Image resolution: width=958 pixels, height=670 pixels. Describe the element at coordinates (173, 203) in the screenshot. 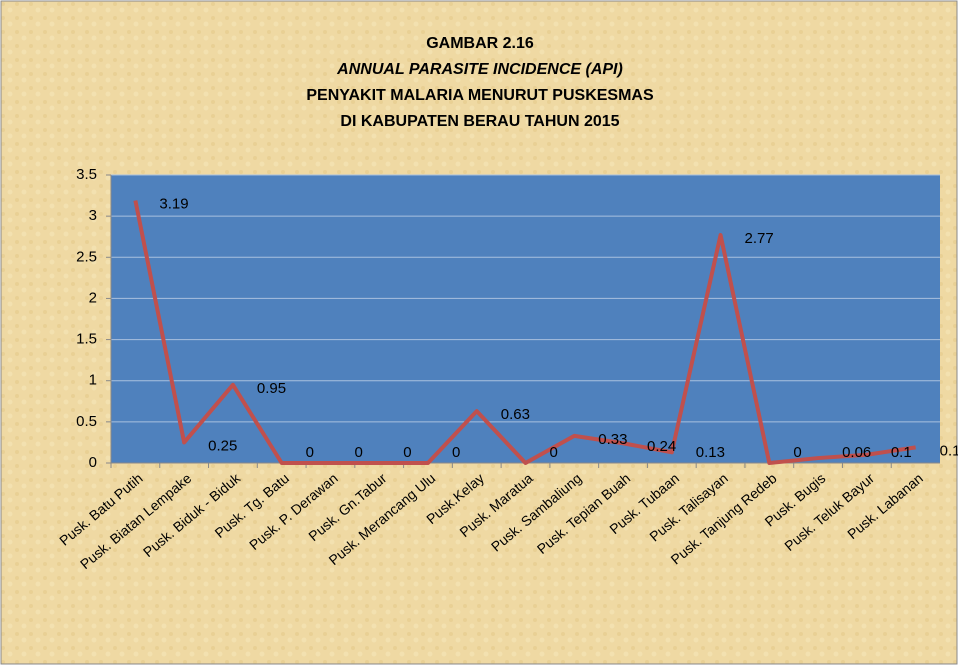

I see `data-label: 3.19` at that location.